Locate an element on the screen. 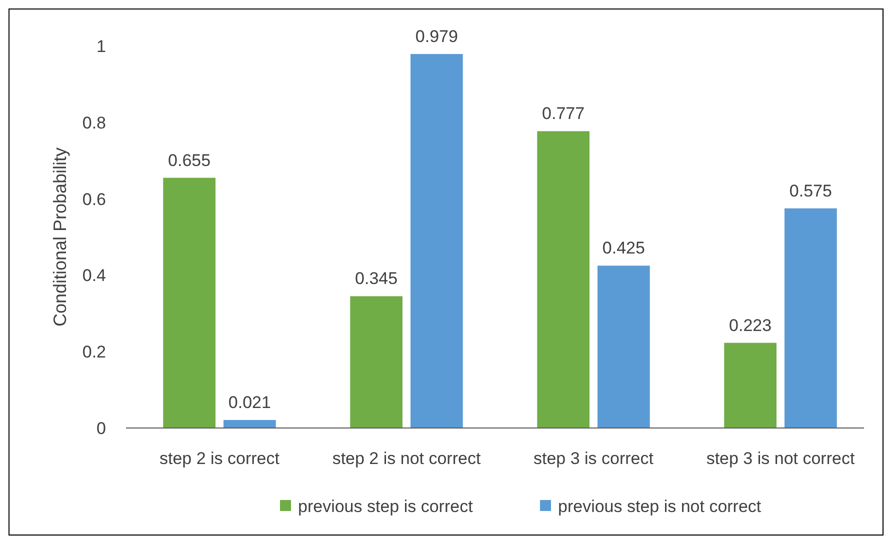 This screenshot has height=536, width=884. legend-label: previous step is not correct is located at coordinates (660, 506).